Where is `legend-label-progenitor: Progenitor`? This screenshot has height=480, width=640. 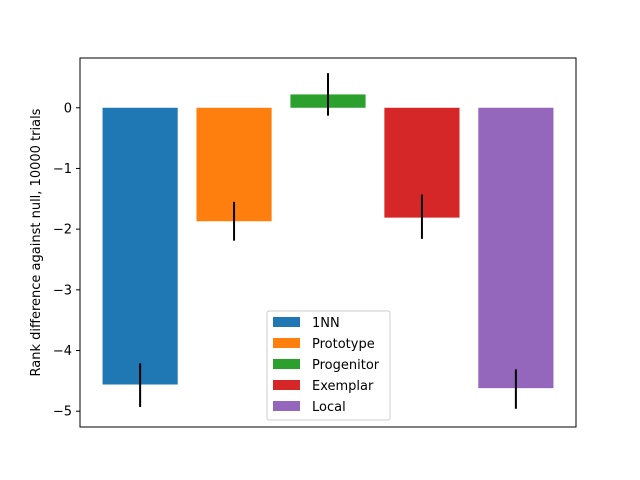 legend-label-progenitor: Progenitor is located at coordinates (346, 365).